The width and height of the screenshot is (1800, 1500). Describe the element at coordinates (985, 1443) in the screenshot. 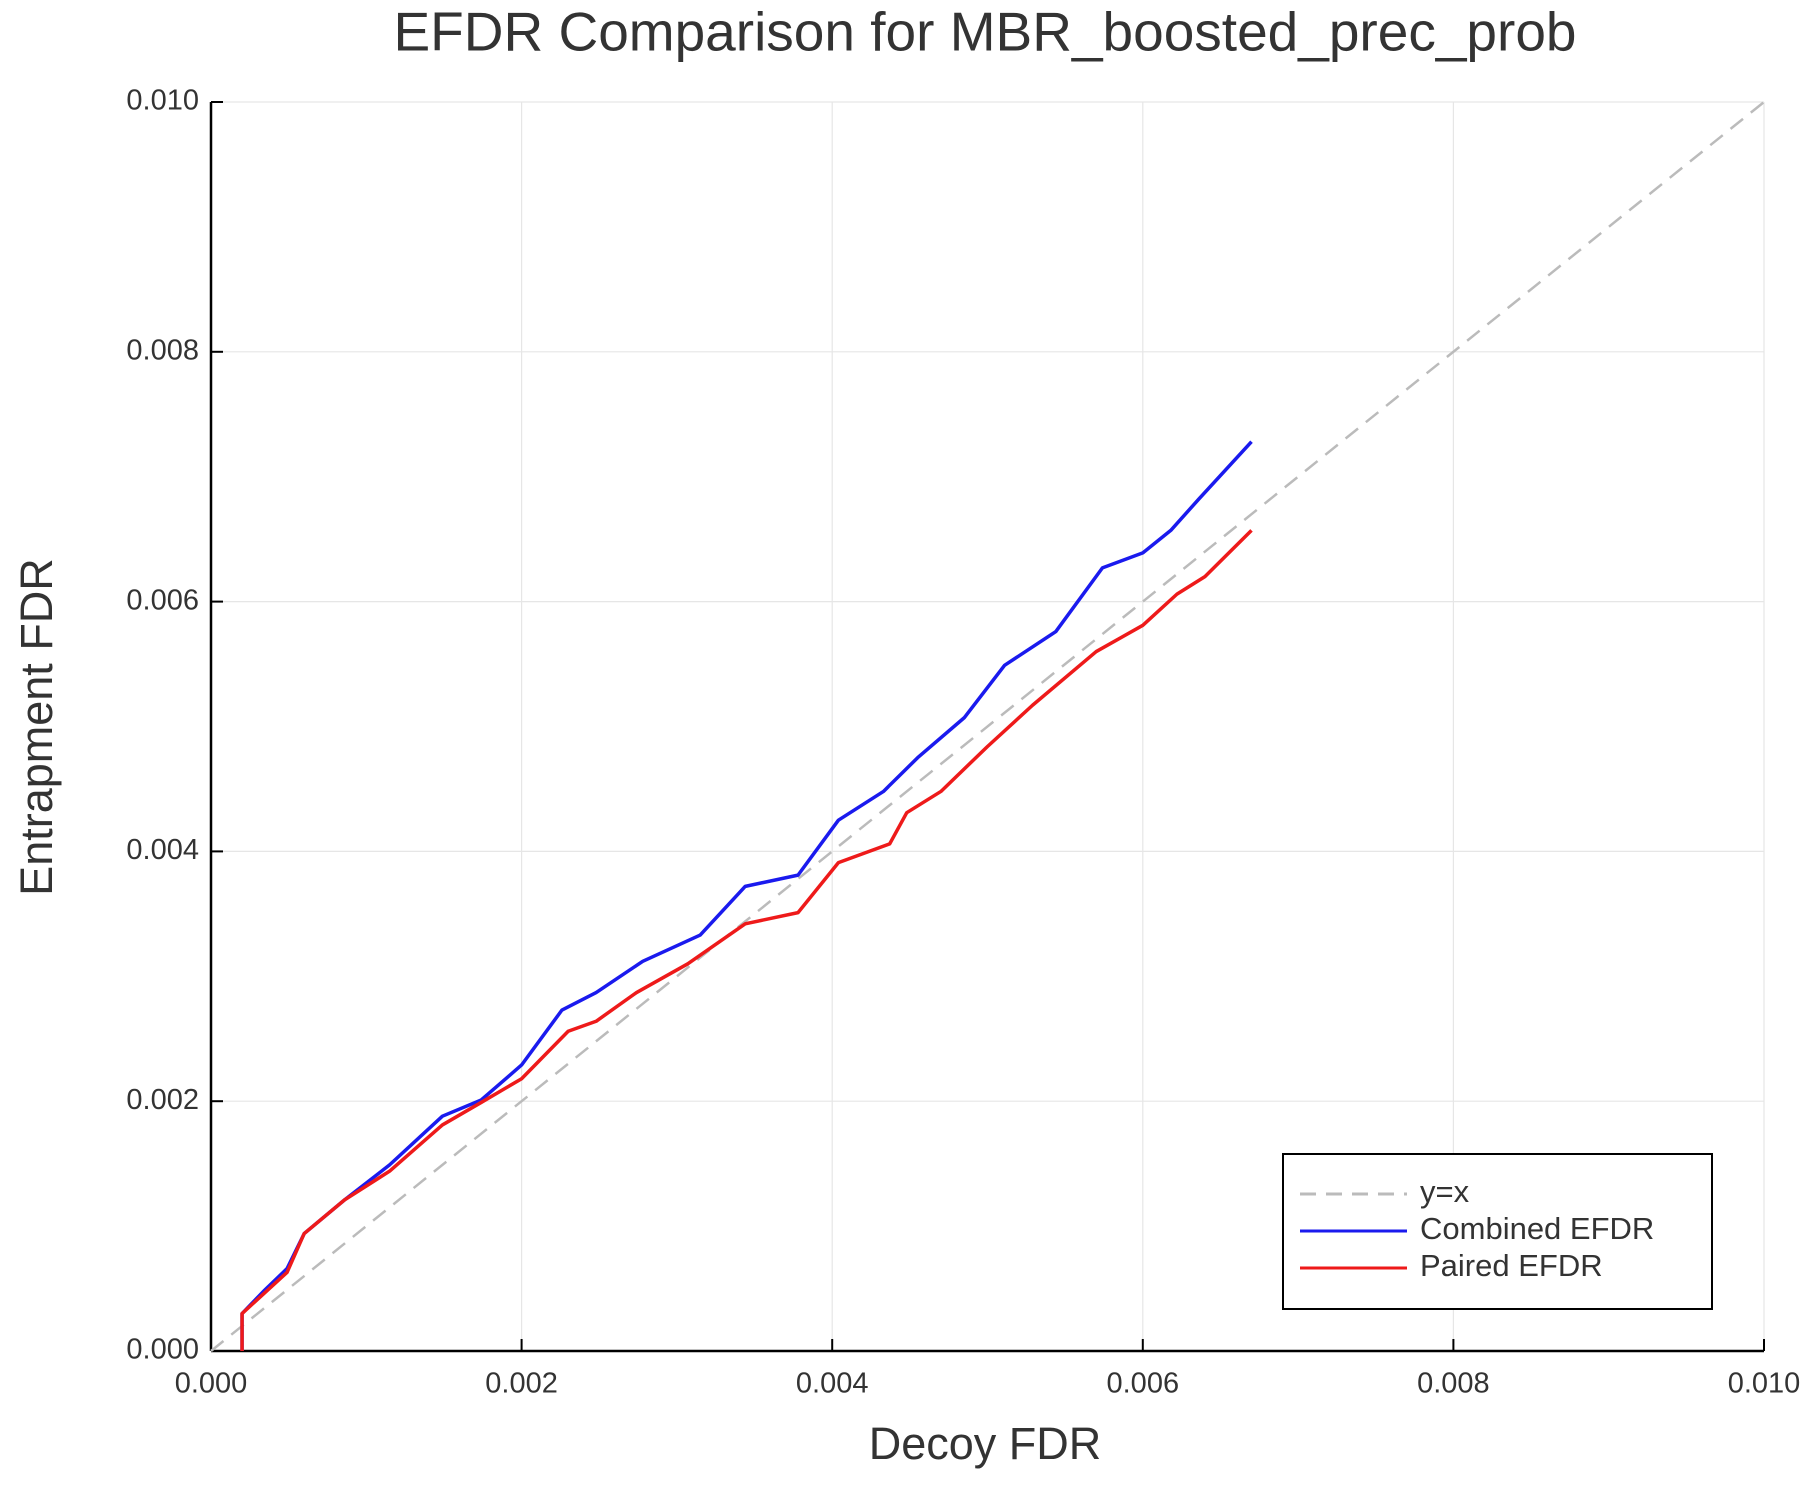

I see `x-axis-label: Decoy FDR` at that location.